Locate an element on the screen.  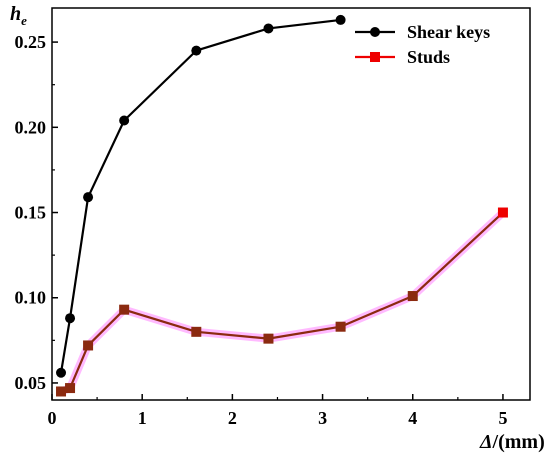
y-axis-label: he is located at coordinates (18, 15).